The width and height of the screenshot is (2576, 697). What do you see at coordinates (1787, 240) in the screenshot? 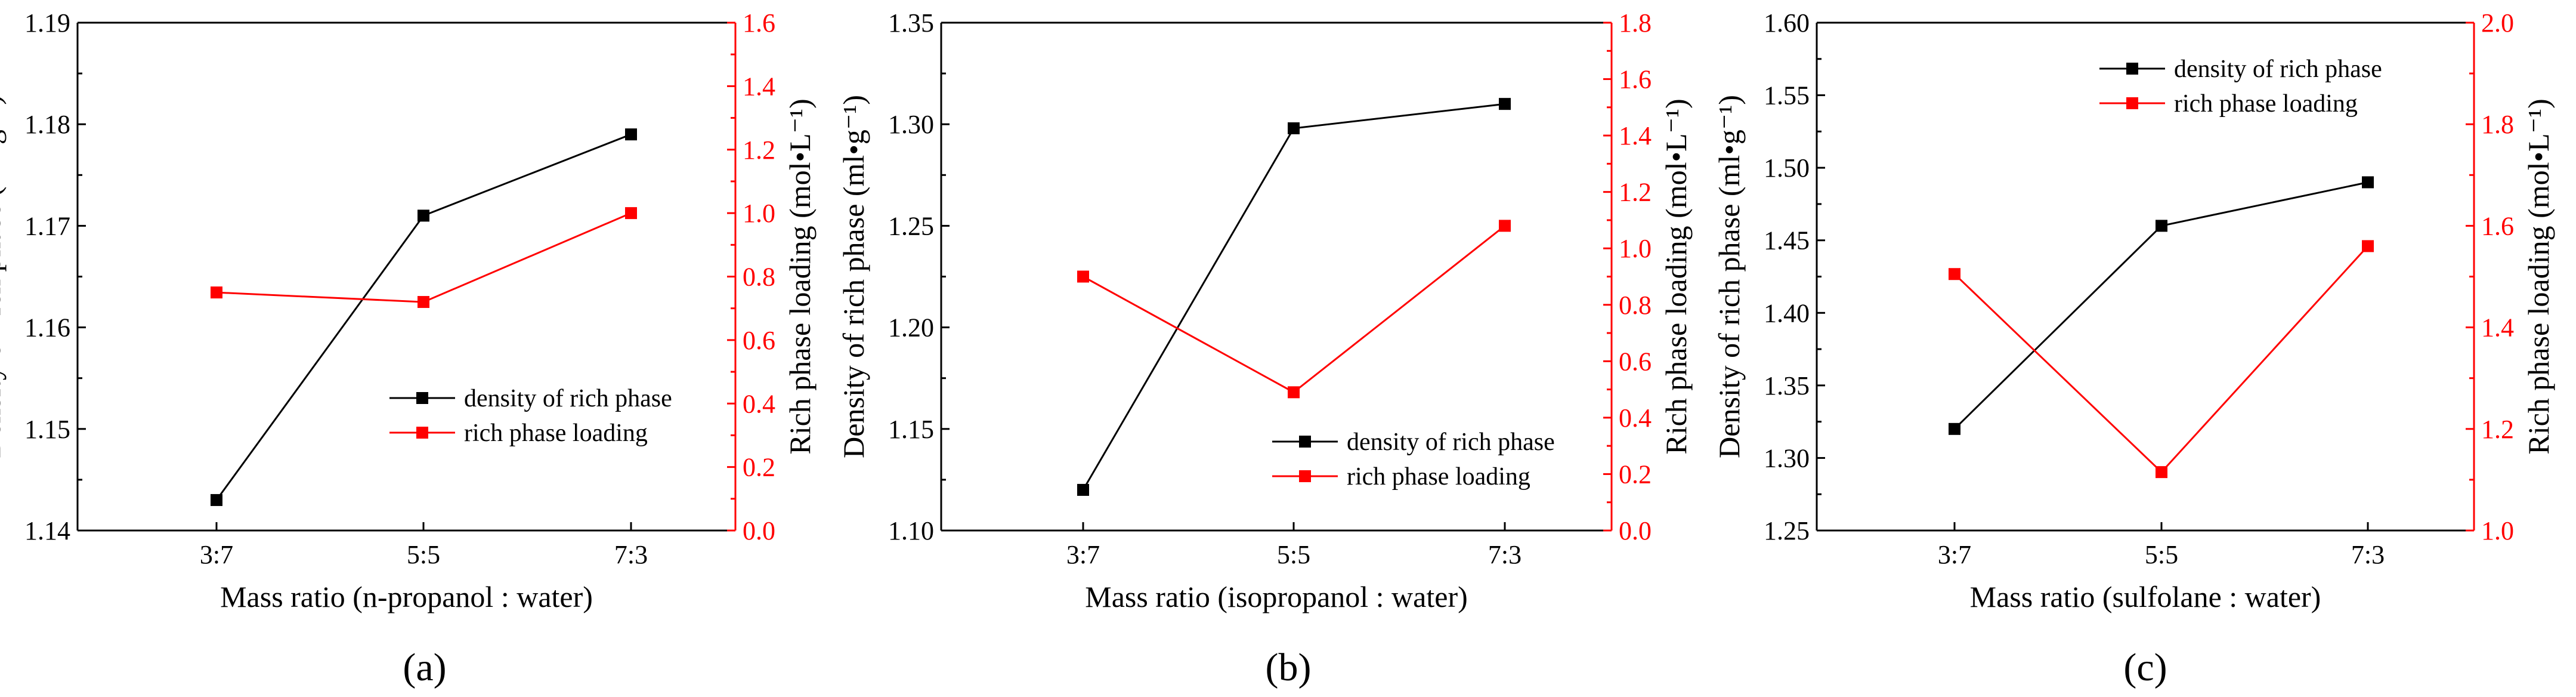
I see `left-y-tick-label: 1.45` at bounding box center [1787, 240].